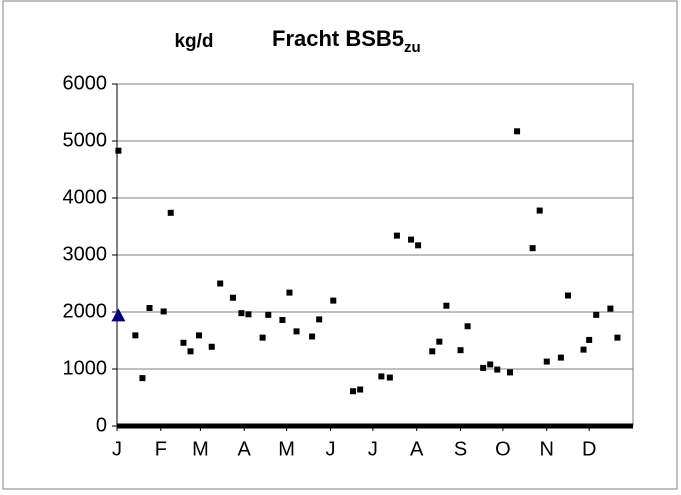 This screenshot has width=681, height=495. What do you see at coordinates (503, 449) in the screenshot?
I see `x-tick-label: O` at bounding box center [503, 449].